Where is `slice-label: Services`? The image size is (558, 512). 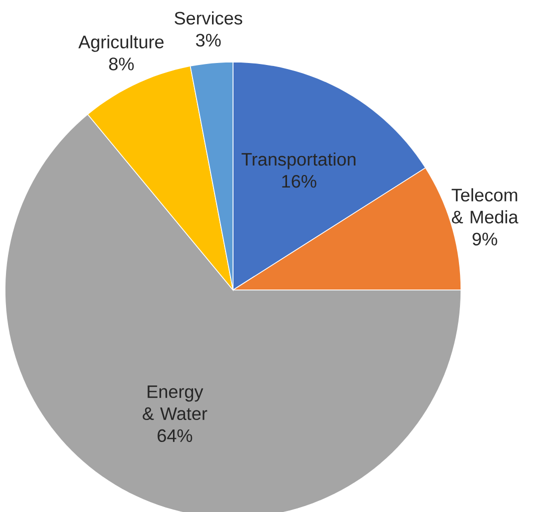
slice-label: Services is located at coordinates (208, 18).